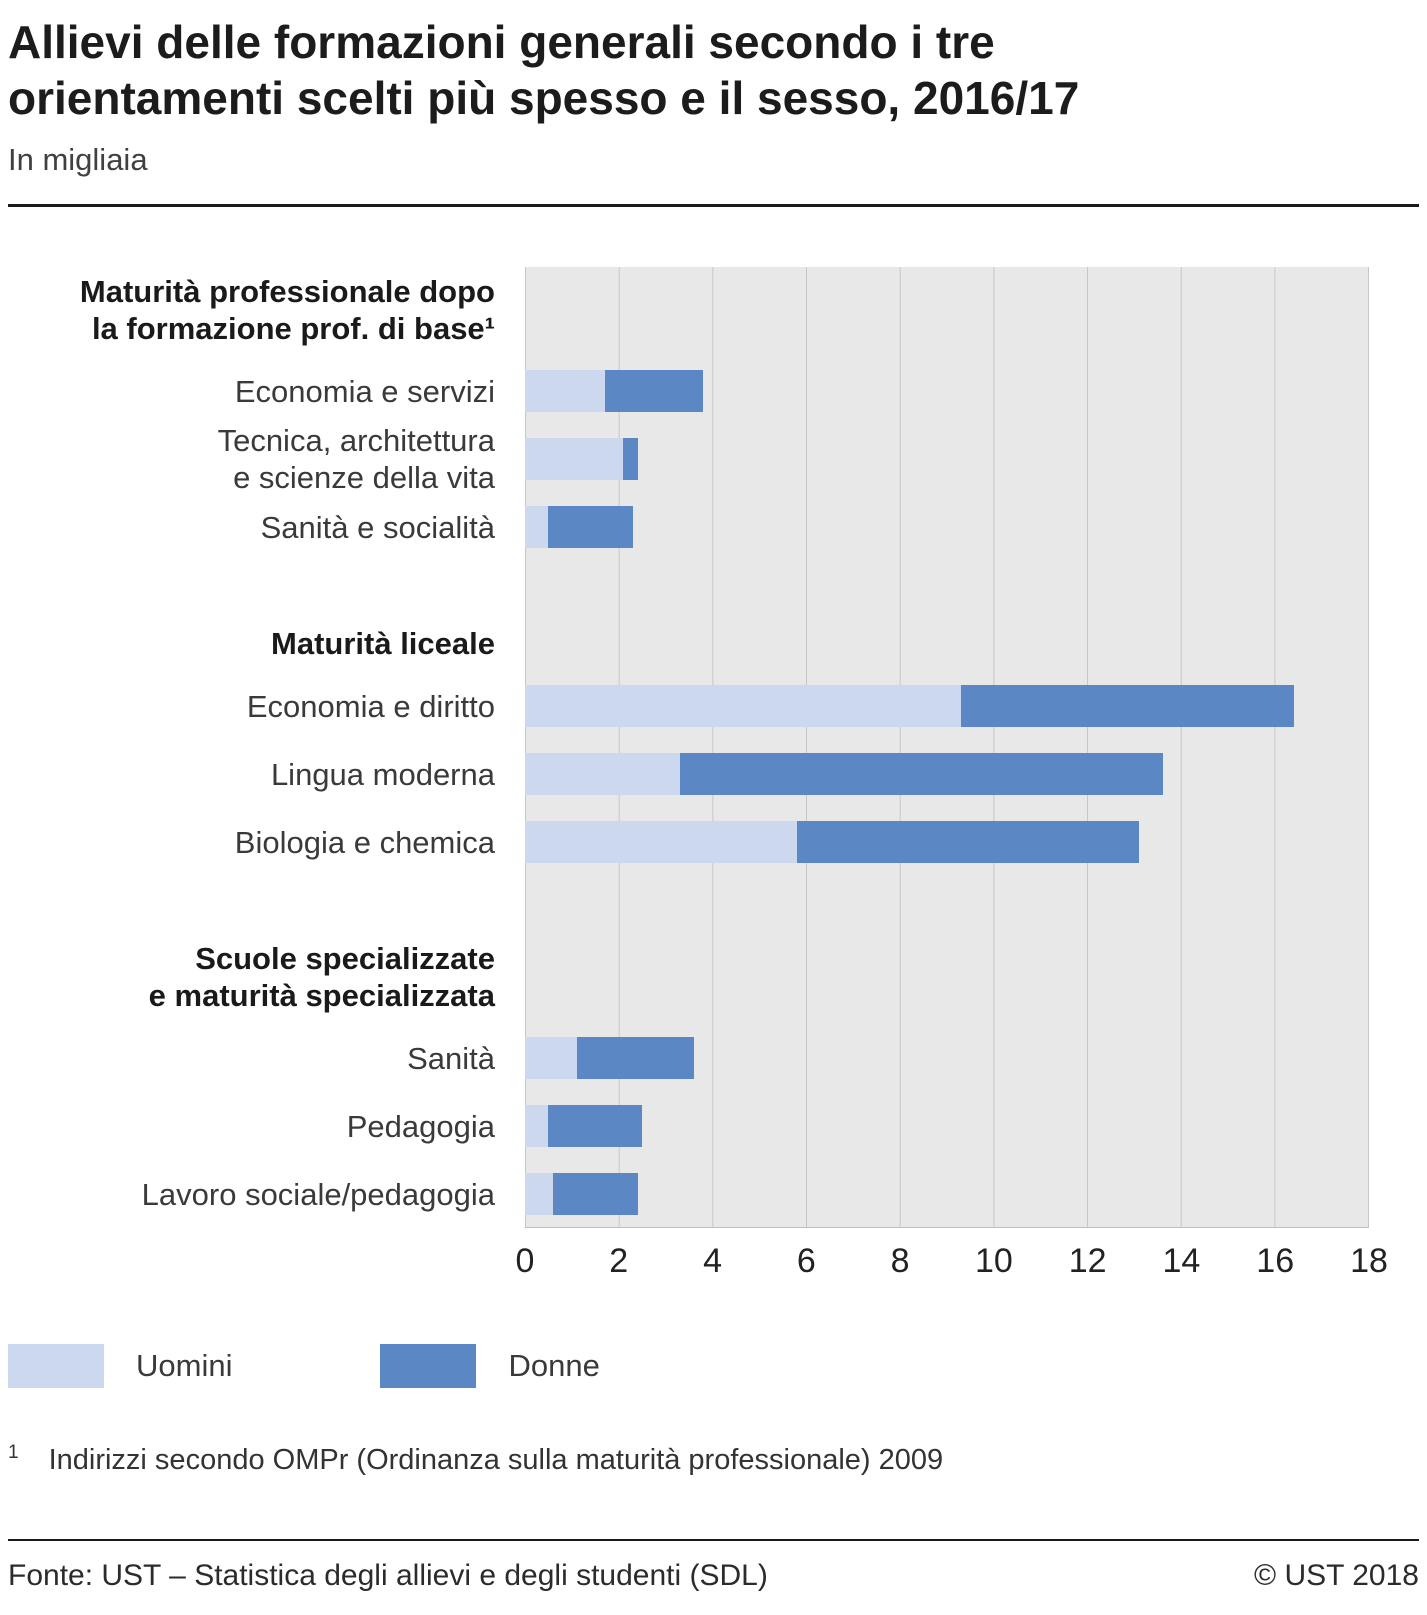 This screenshot has width=1427, height=1615. Describe the element at coordinates (451, 1058) in the screenshot. I see `label-line: Sanità` at that location.